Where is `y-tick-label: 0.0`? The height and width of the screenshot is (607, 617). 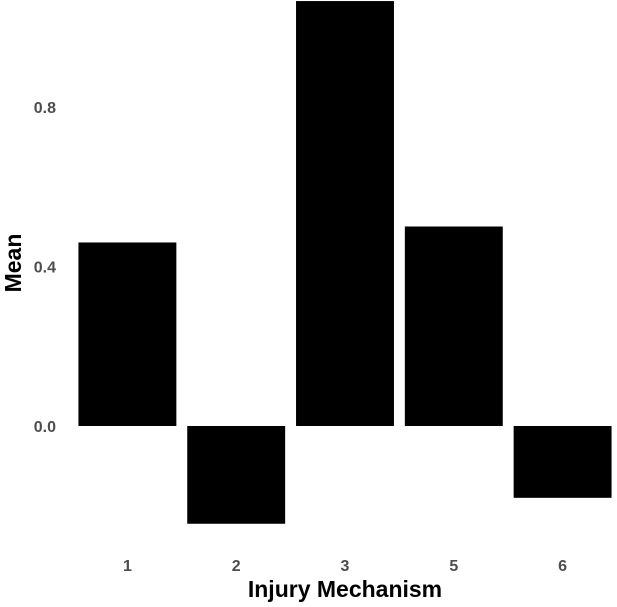 y-tick-label: 0.0 is located at coordinates (45, 427).